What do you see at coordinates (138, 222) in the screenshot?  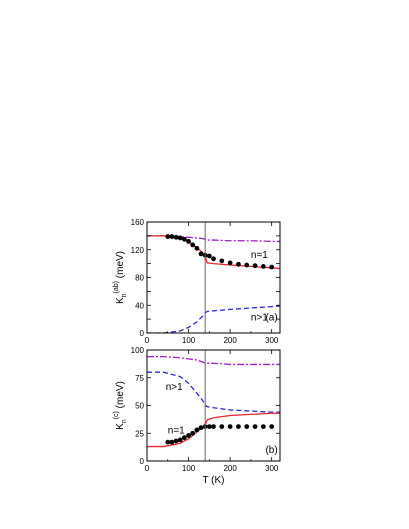 I see `y-tick-label: 160` at bounding box center [138, 222].